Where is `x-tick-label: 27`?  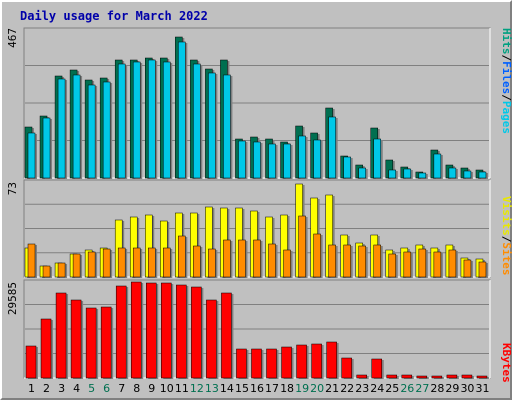 x-tick-label: 27 is located at coordinates (422, 388).